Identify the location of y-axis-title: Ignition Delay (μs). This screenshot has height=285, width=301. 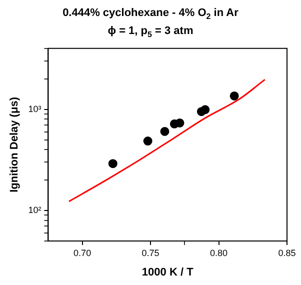
(14, 144).